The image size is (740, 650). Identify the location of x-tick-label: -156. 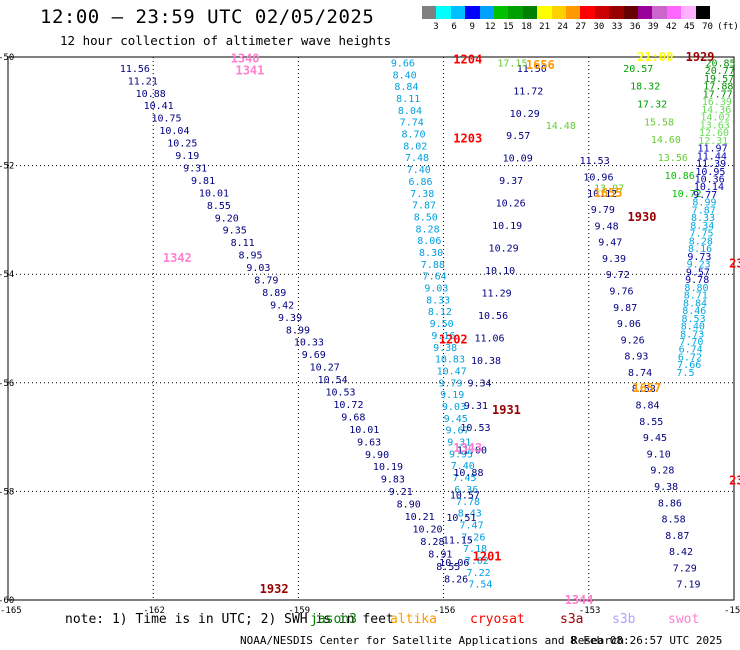
(445, 611).